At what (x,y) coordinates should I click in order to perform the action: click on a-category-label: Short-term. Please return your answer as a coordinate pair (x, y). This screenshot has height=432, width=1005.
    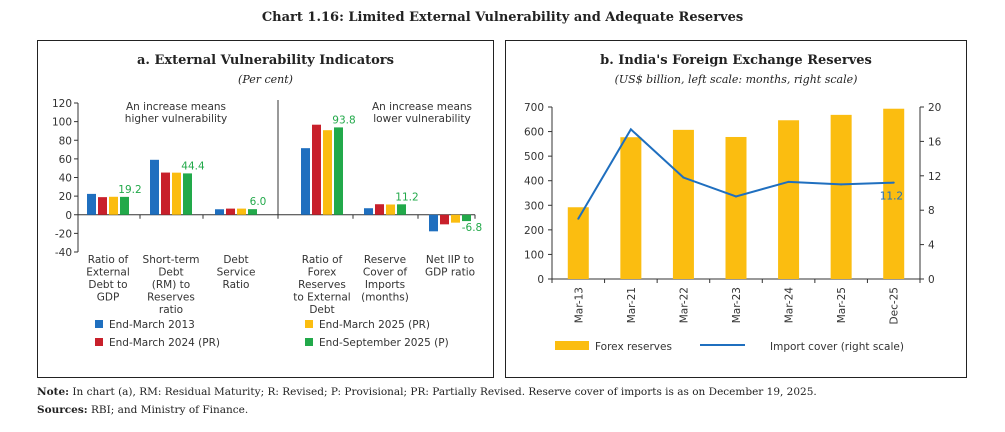
    Looking at the image, I should click on (171, 260).